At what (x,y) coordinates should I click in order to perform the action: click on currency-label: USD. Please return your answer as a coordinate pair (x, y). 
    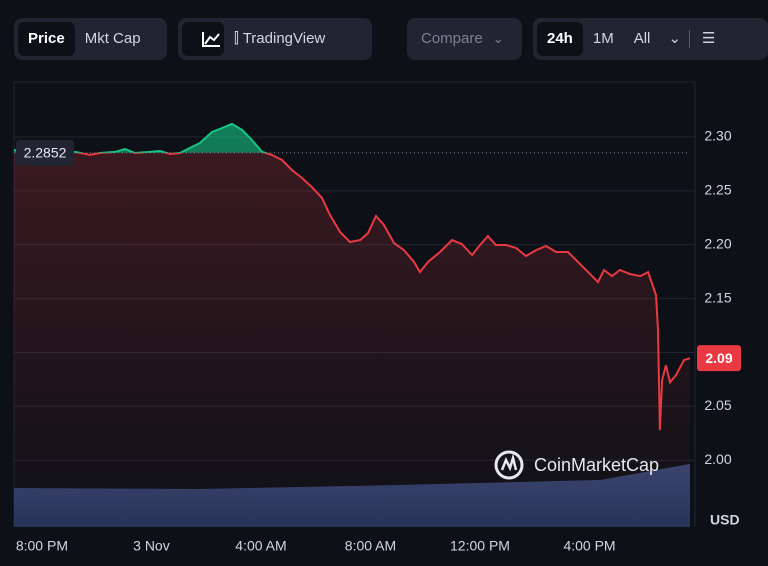
    Looking at the image, I should click on (725, 520).